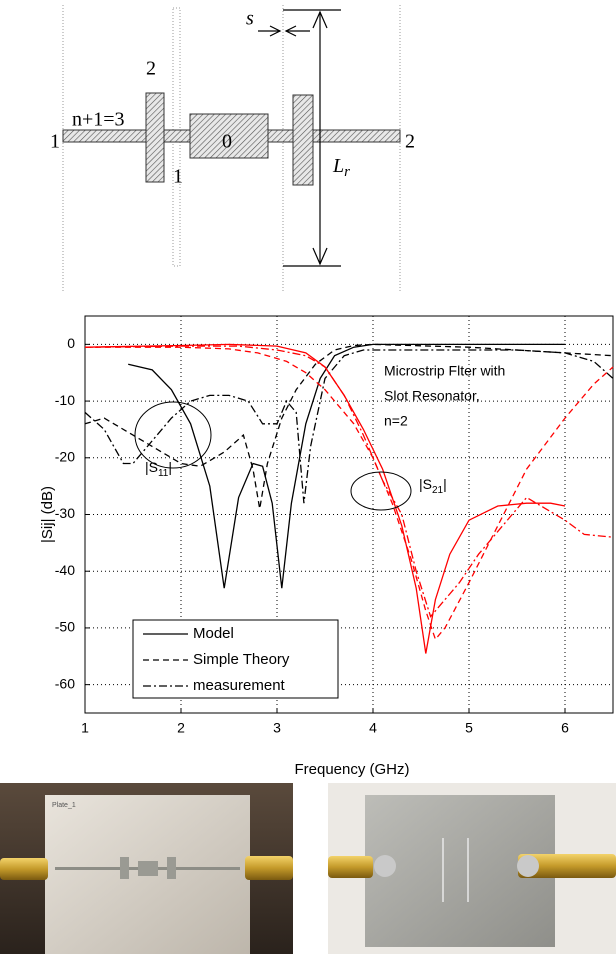 Image resolution: width=616 pixels, height=954 pixels. I want to click on photo-top: Plate_1, so click(146, 868).